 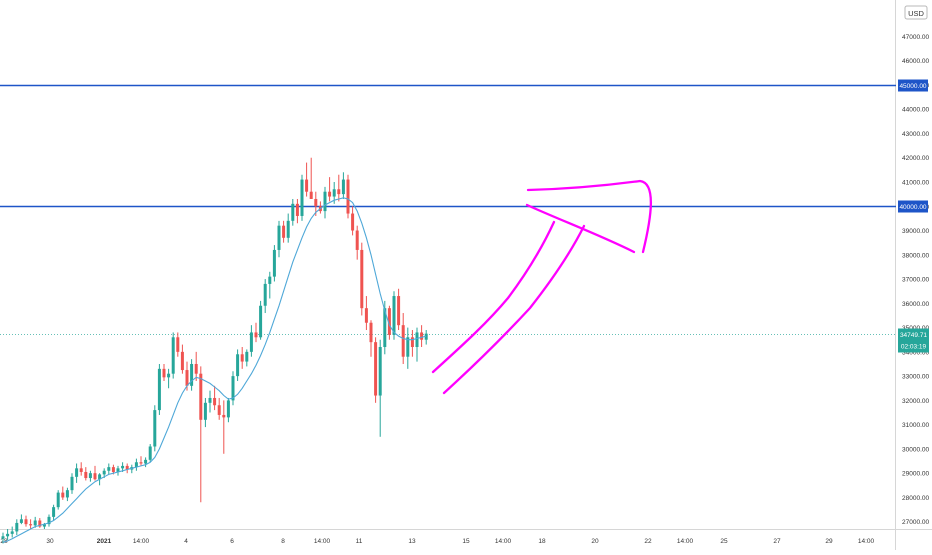 What do you see at coordinates (913, 335) in the screenshot?
I see `last-price-label: 34749.71` at bounding box center [913, 335].